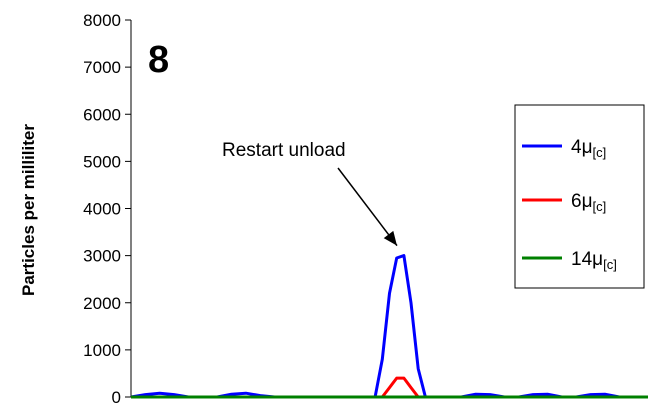  What do you see at coordinates (390, 238) in the screenshot?
I see `annotation-arrow-head` at bounding box center [390, 238].